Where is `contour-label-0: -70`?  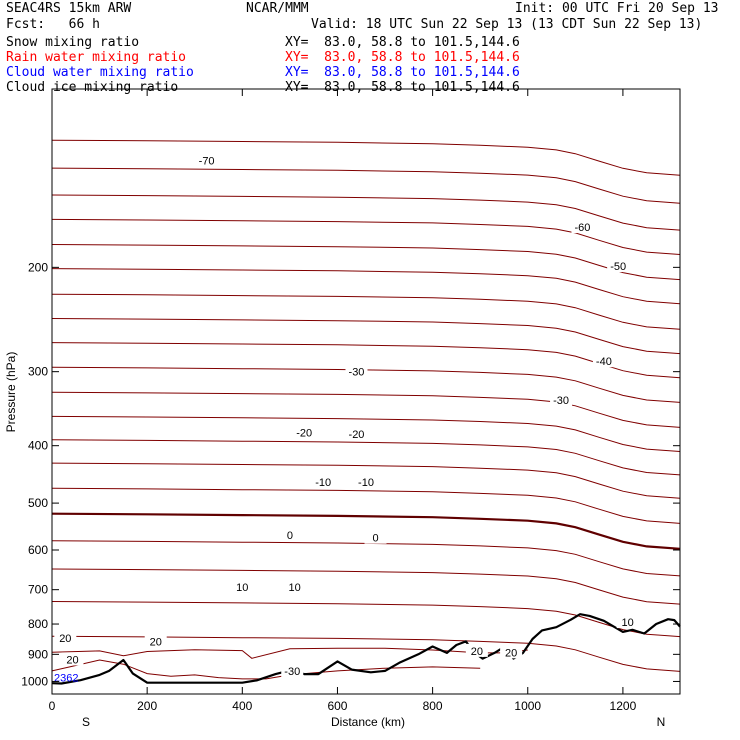 contour-label-0: -70 is located at coordinates (207, 161).